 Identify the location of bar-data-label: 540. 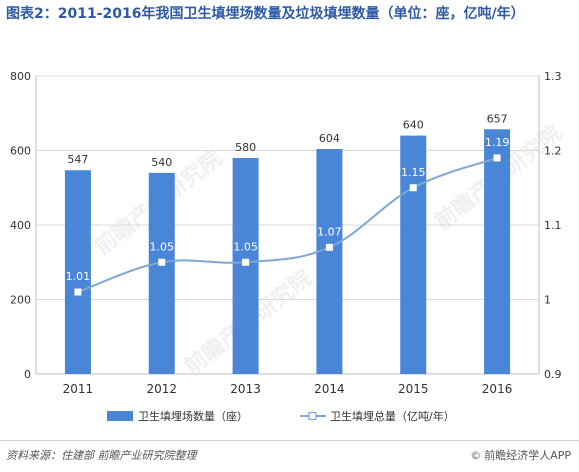
(161, 162).